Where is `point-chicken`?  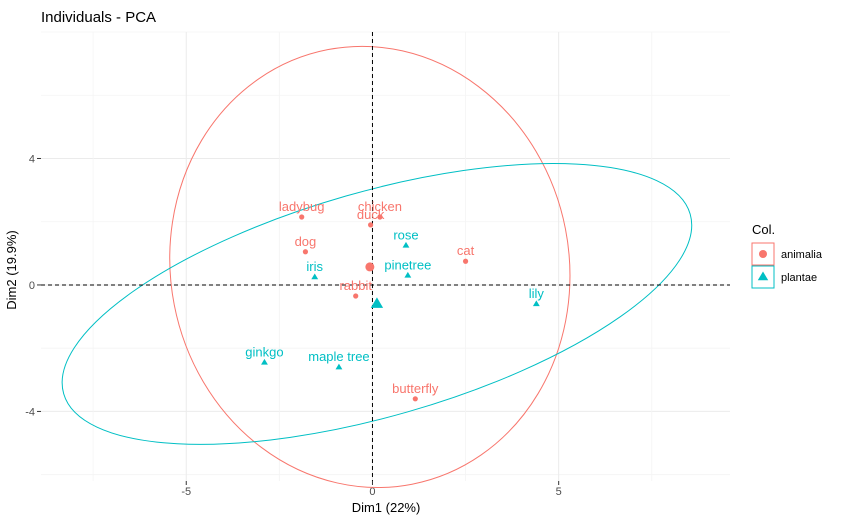
point-chicken is located at coordinates (380, 217).